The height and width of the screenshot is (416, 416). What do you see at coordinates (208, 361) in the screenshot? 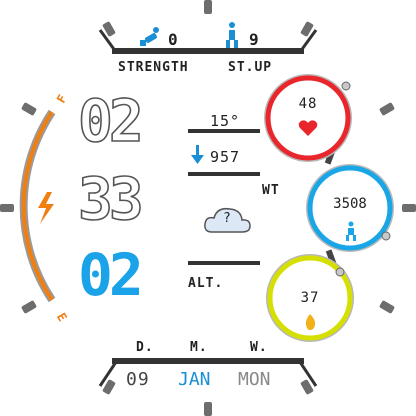
I see `bottom-bracket-bar` at bounding box center [208, 361].